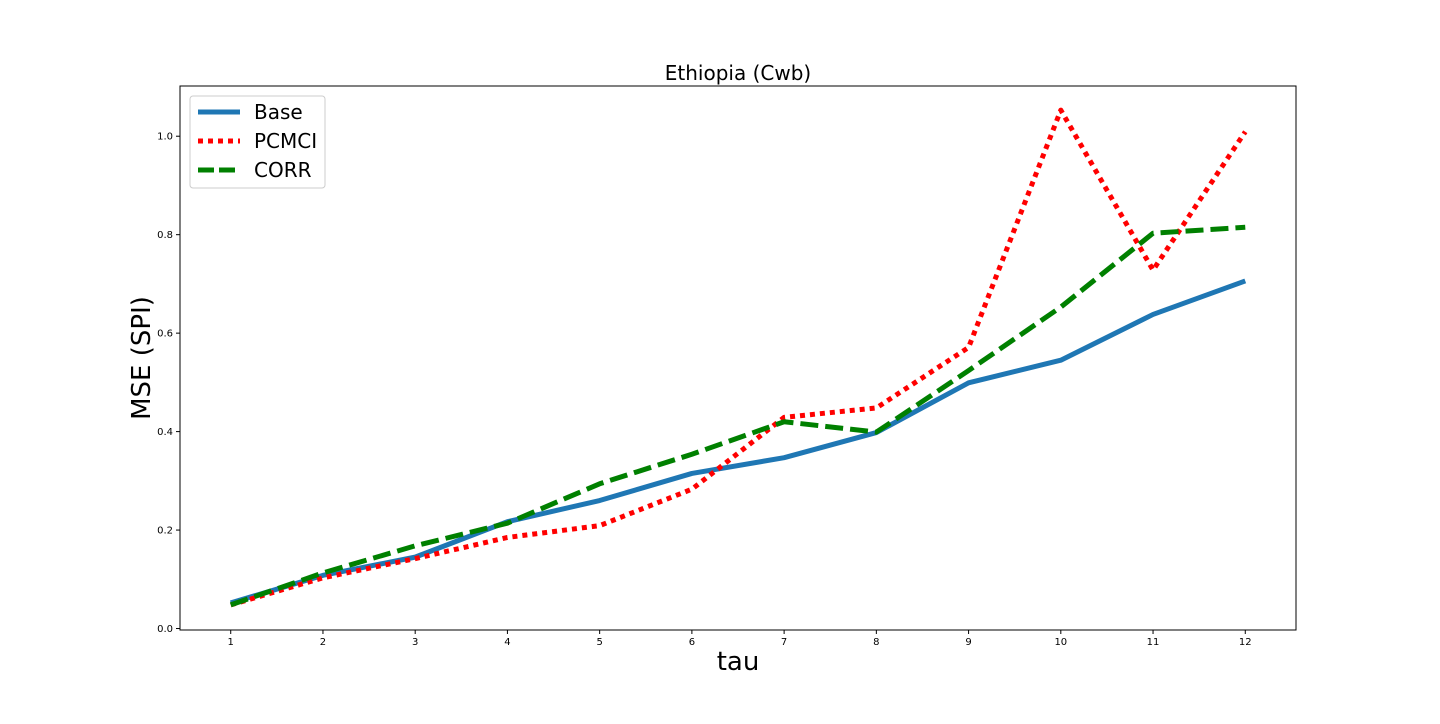 The image size is (1440, 724). What do you see at coordinates (278, 112) in the screenshot?
I see `legend-label-base: Base` at bounding box center [278, 112].